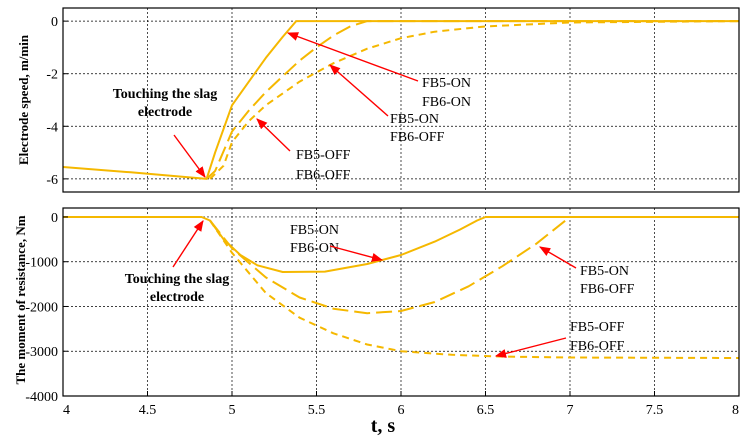 This screenshot has width=743, height=438. Describe the element at coordinates (604, 271) in the screenshot. I see `moment-fb5on-fb6off-line1: FB5-ON` at that location.